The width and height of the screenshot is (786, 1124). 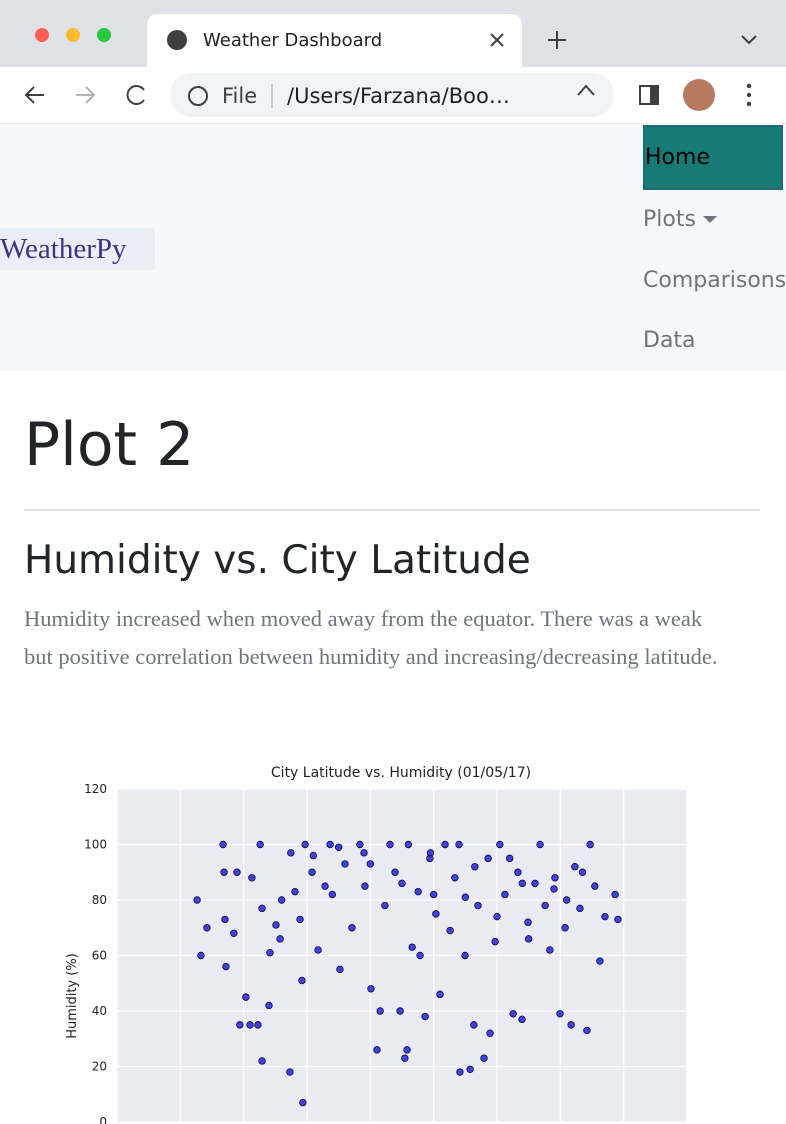 What do you see at coordinates (99, 900) in the screenshot?
I see `y-tick-label: 80` at bounding box center [99, 900].